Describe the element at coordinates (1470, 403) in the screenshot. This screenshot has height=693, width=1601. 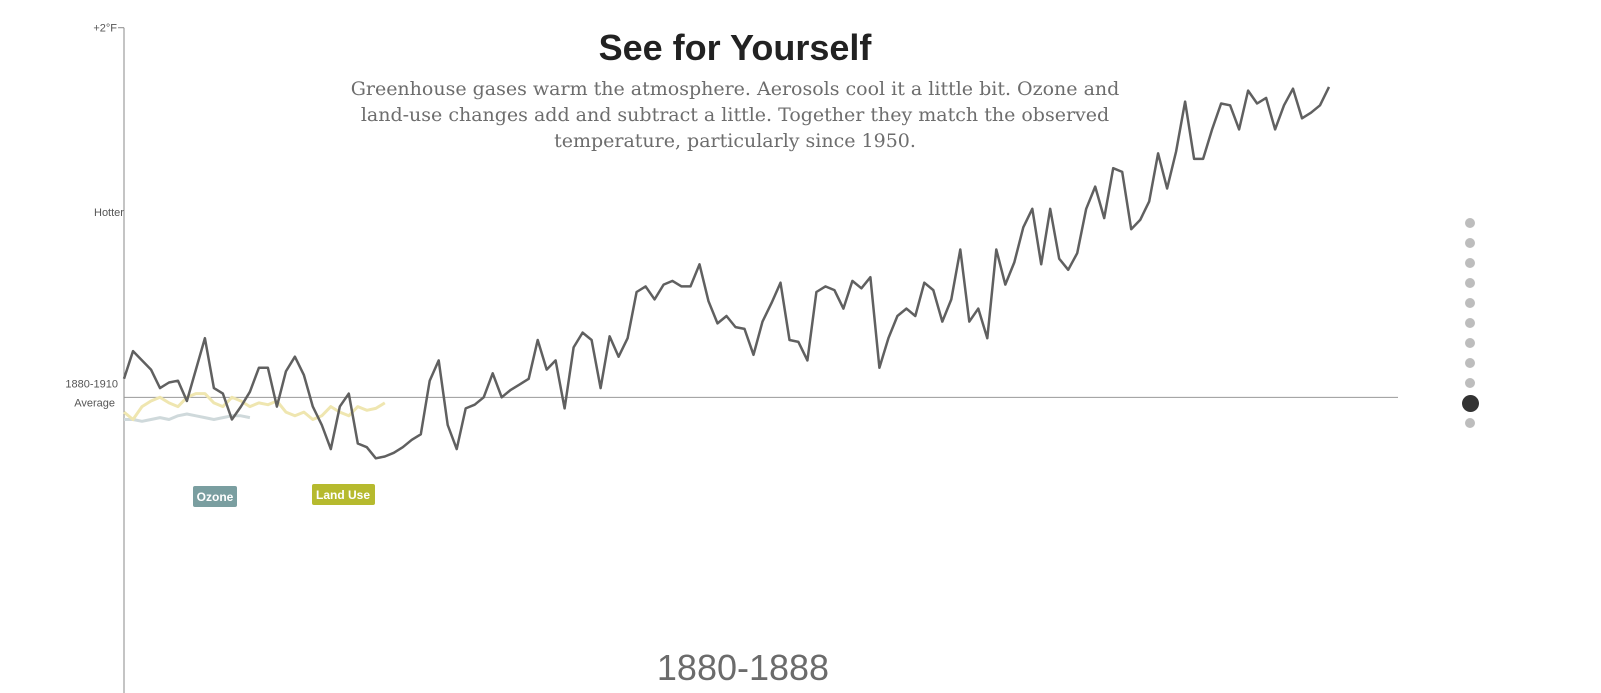
I see `step-dot-active` at that location.